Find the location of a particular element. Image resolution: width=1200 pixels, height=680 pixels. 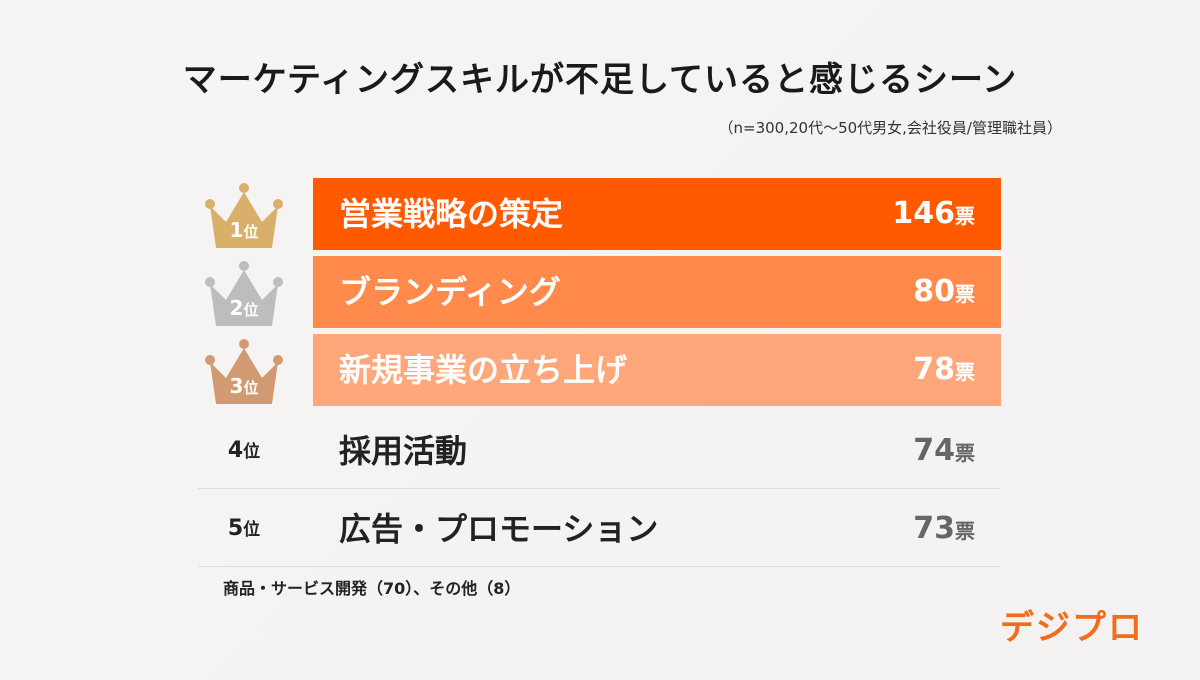

category-label: ブランディング is located at coordinates (450, 292).